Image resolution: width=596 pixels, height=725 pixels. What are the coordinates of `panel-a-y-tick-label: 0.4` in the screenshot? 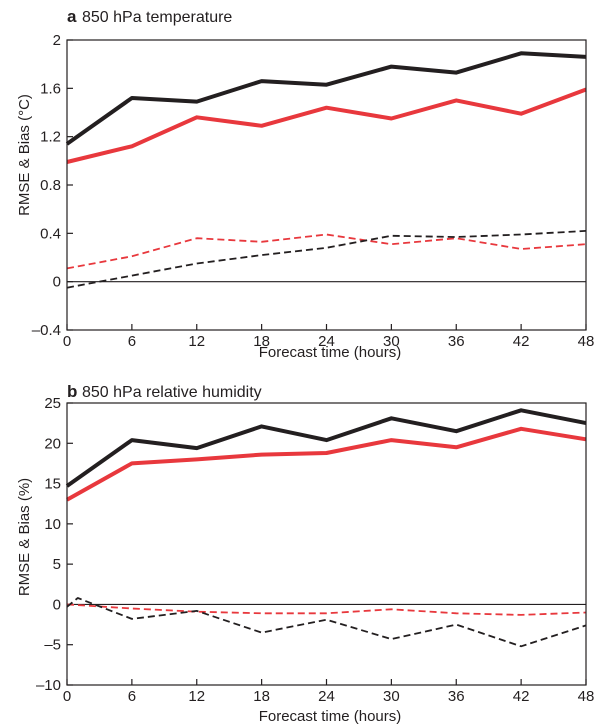 It's located at (50, 233).